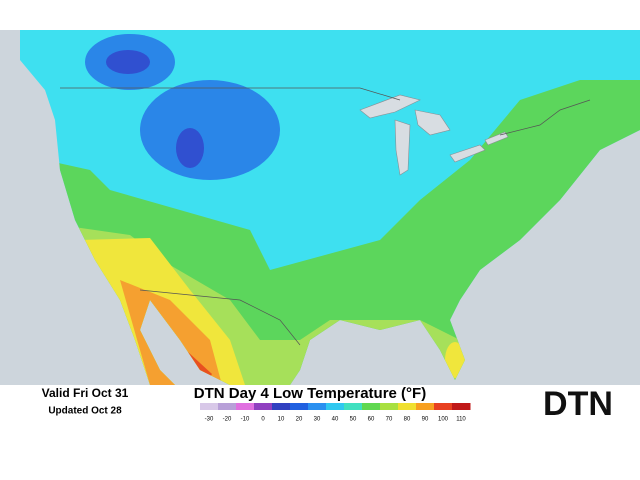  I want to click on scale-label: 100, so click(443, 420).